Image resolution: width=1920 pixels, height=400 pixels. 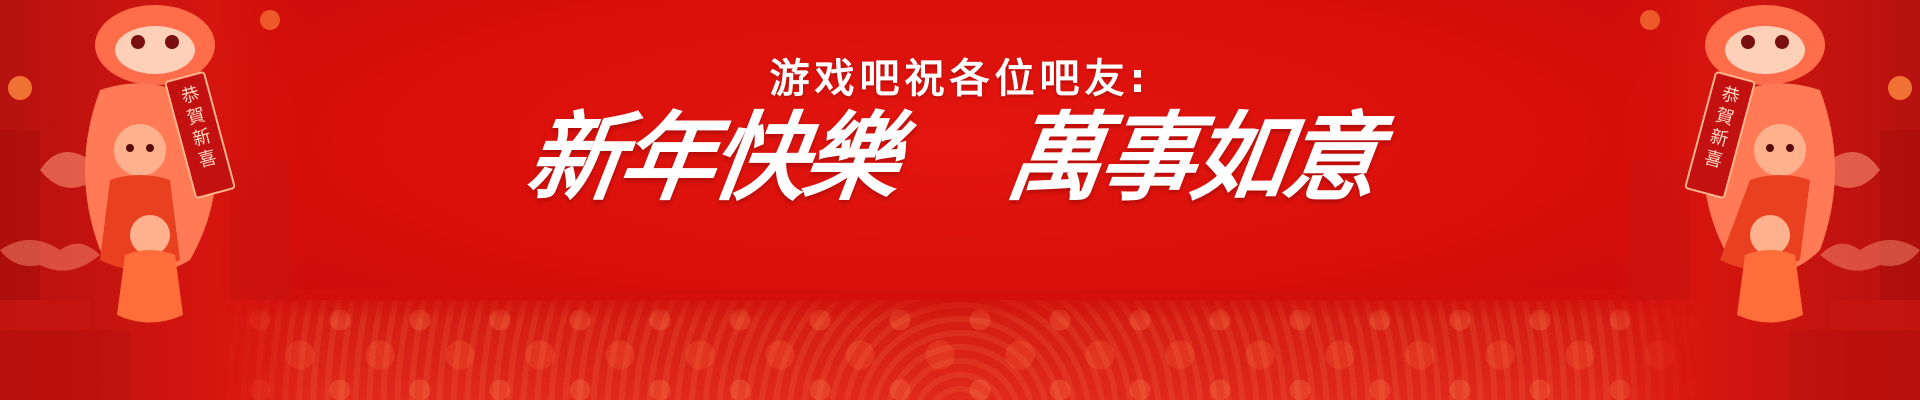 What do you see at coordinates (960, 79) in the screenshot?
I see `greeting-headline: 游戏吧祝各位吧友:` at bounding box center [960, 79].